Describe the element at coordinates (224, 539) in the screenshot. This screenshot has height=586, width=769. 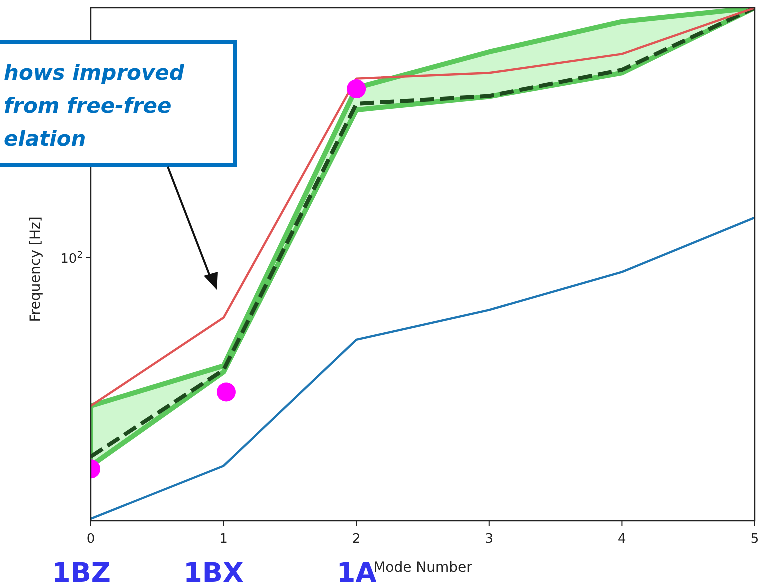
I see `x-tick-label: 1` at that location.